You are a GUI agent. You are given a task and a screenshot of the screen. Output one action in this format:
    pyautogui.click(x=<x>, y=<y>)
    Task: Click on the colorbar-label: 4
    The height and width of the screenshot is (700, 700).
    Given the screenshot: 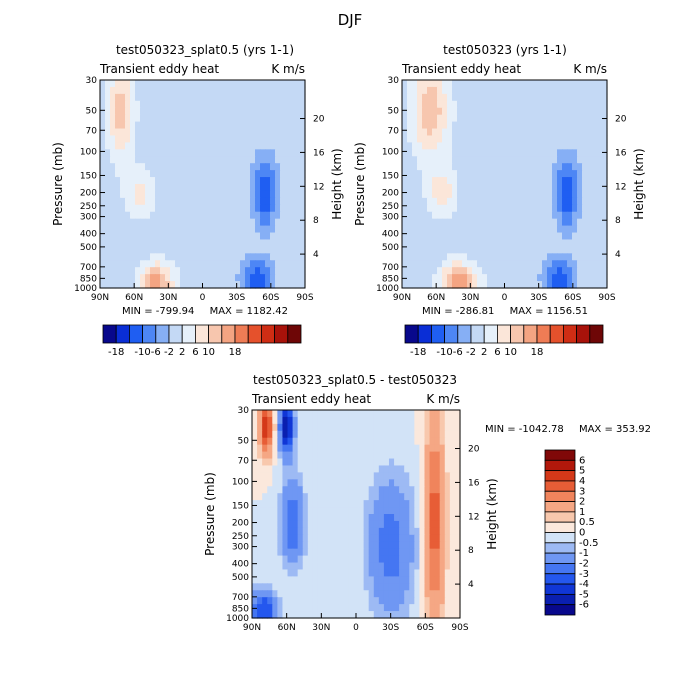 What is the action you would take?
    pyautogui.click(x=582, y=481)
    